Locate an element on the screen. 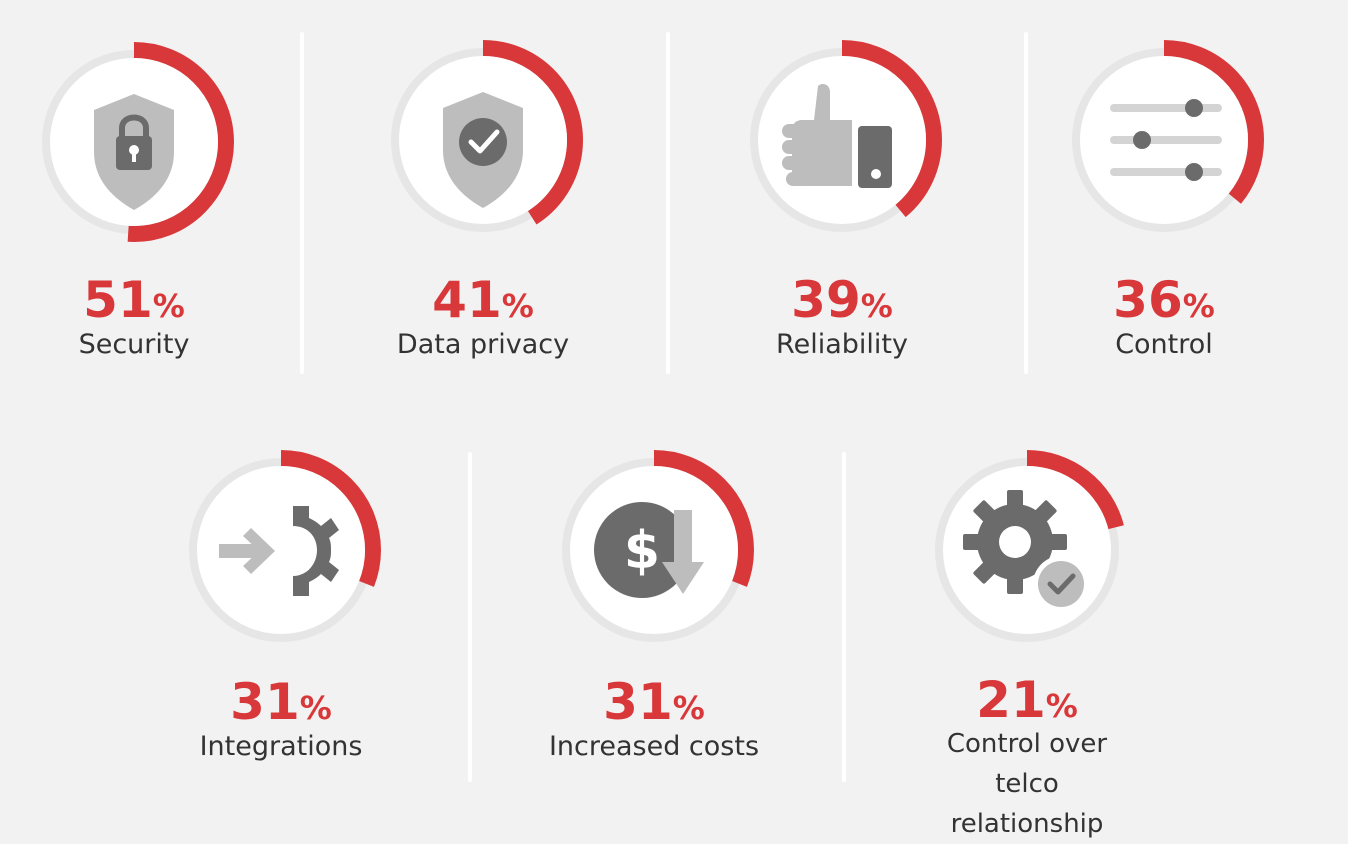 The width and height of the screenshot is (1348, 844). label-control-over-telco: Control over telco relationship is located at coordinates (1027, 784).